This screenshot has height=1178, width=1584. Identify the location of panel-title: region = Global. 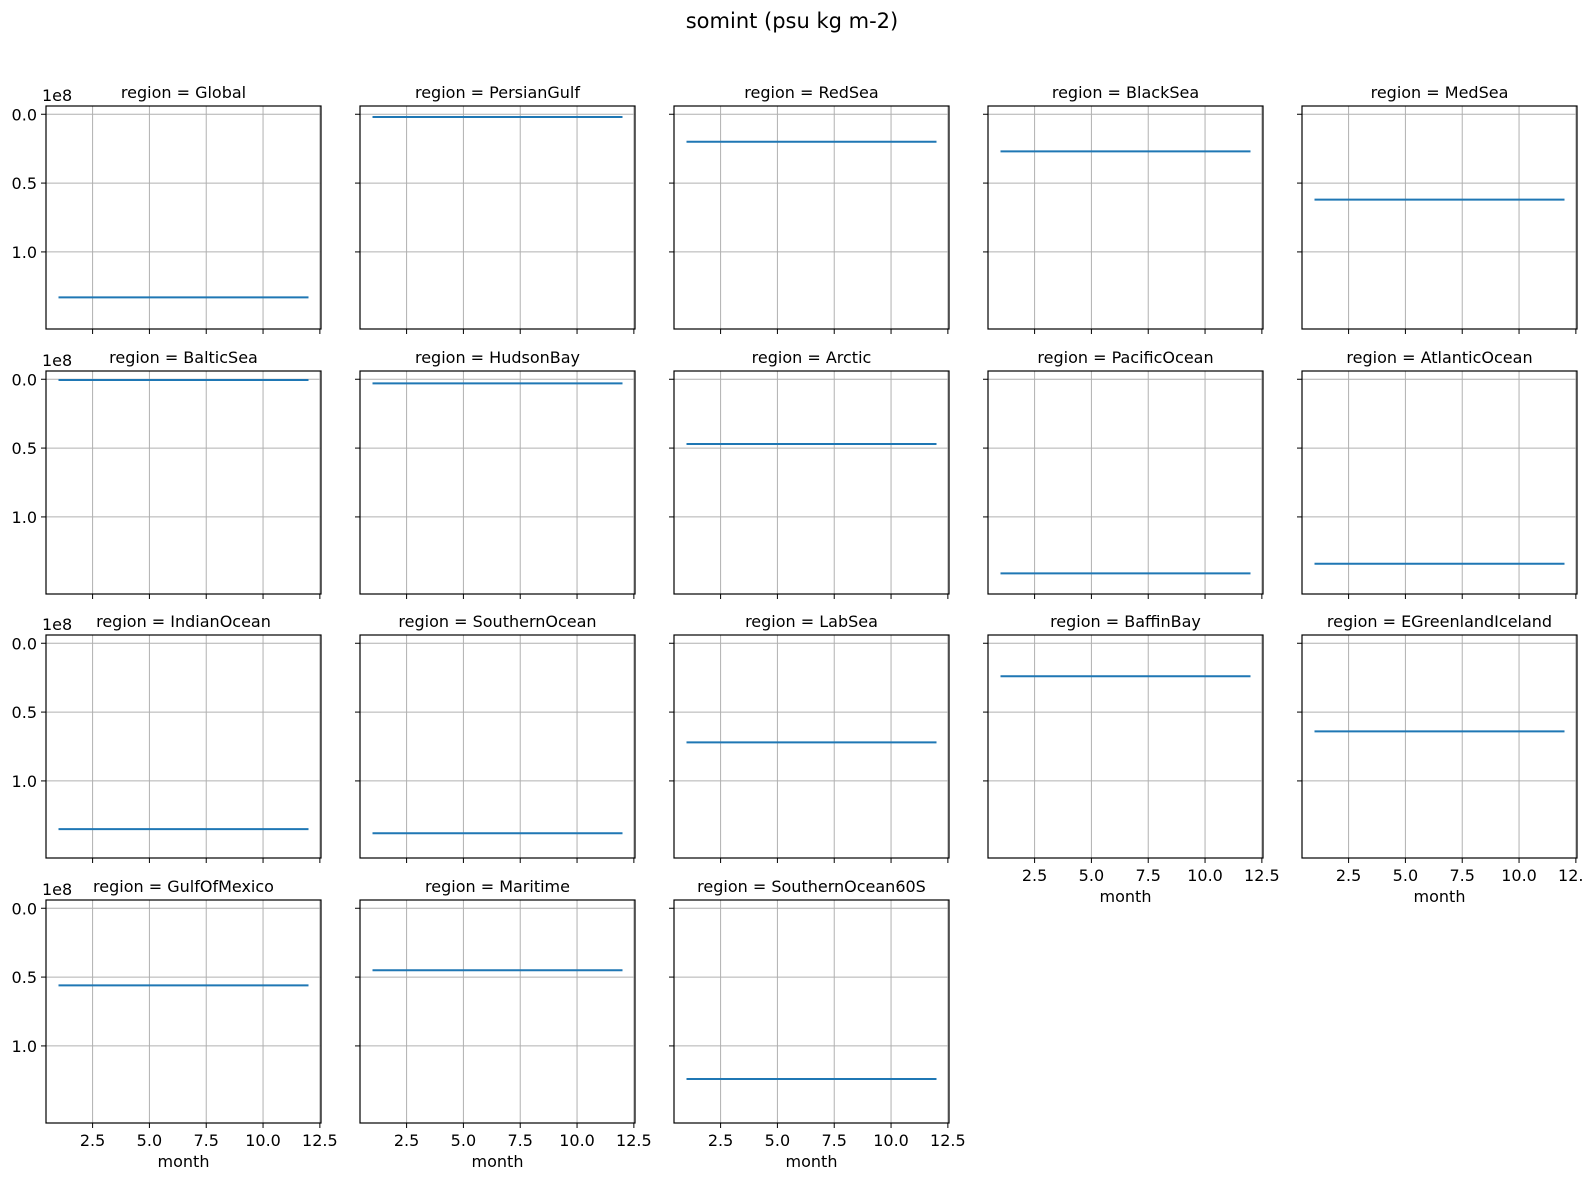
(183, 92).